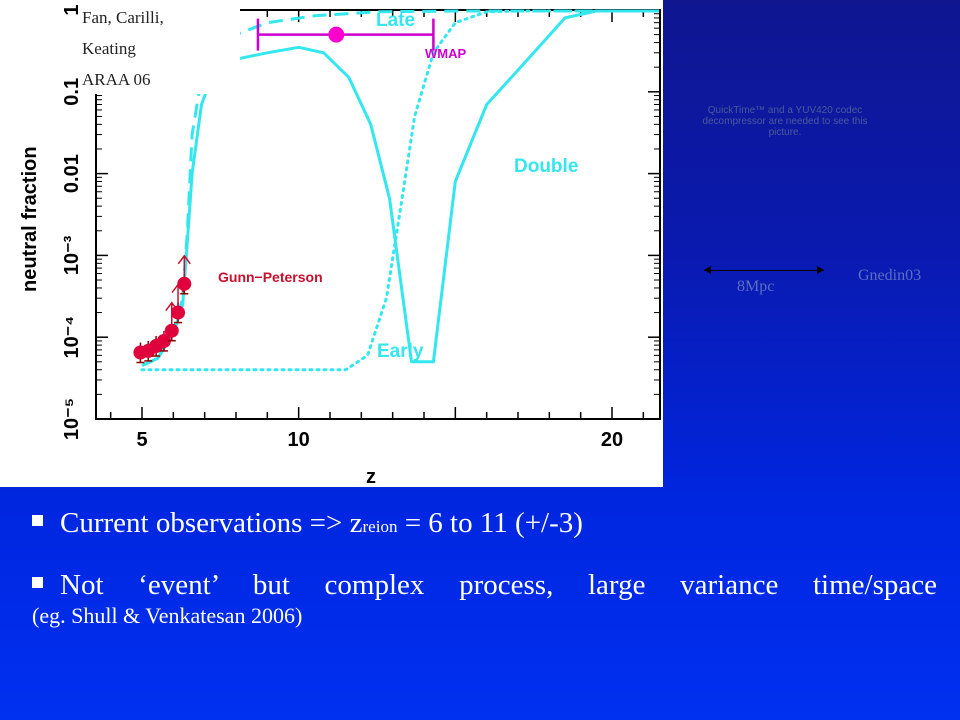  I want to click on y-tick-label: 1, so click(72, 9).